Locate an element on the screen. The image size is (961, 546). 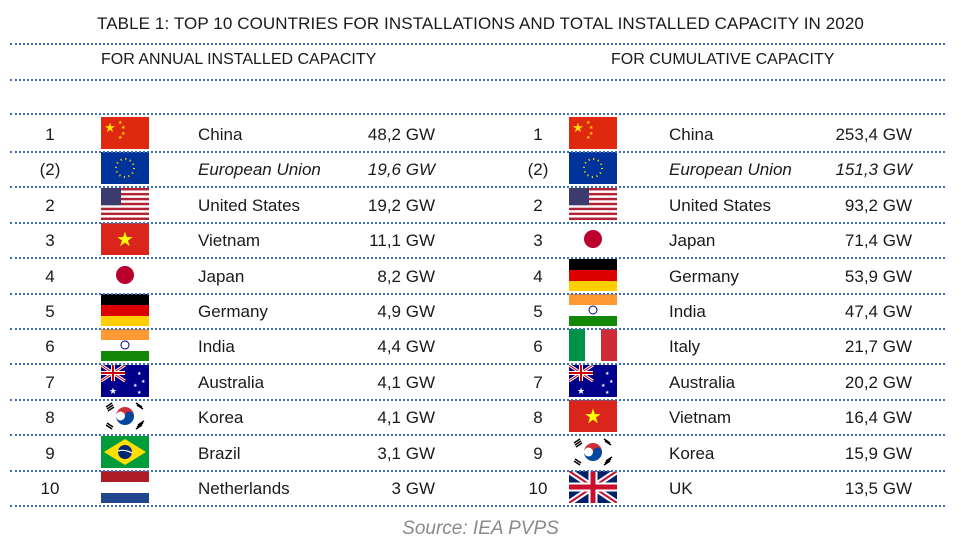
cumulative-country-name: Japan is located at coordinates (692, 241).